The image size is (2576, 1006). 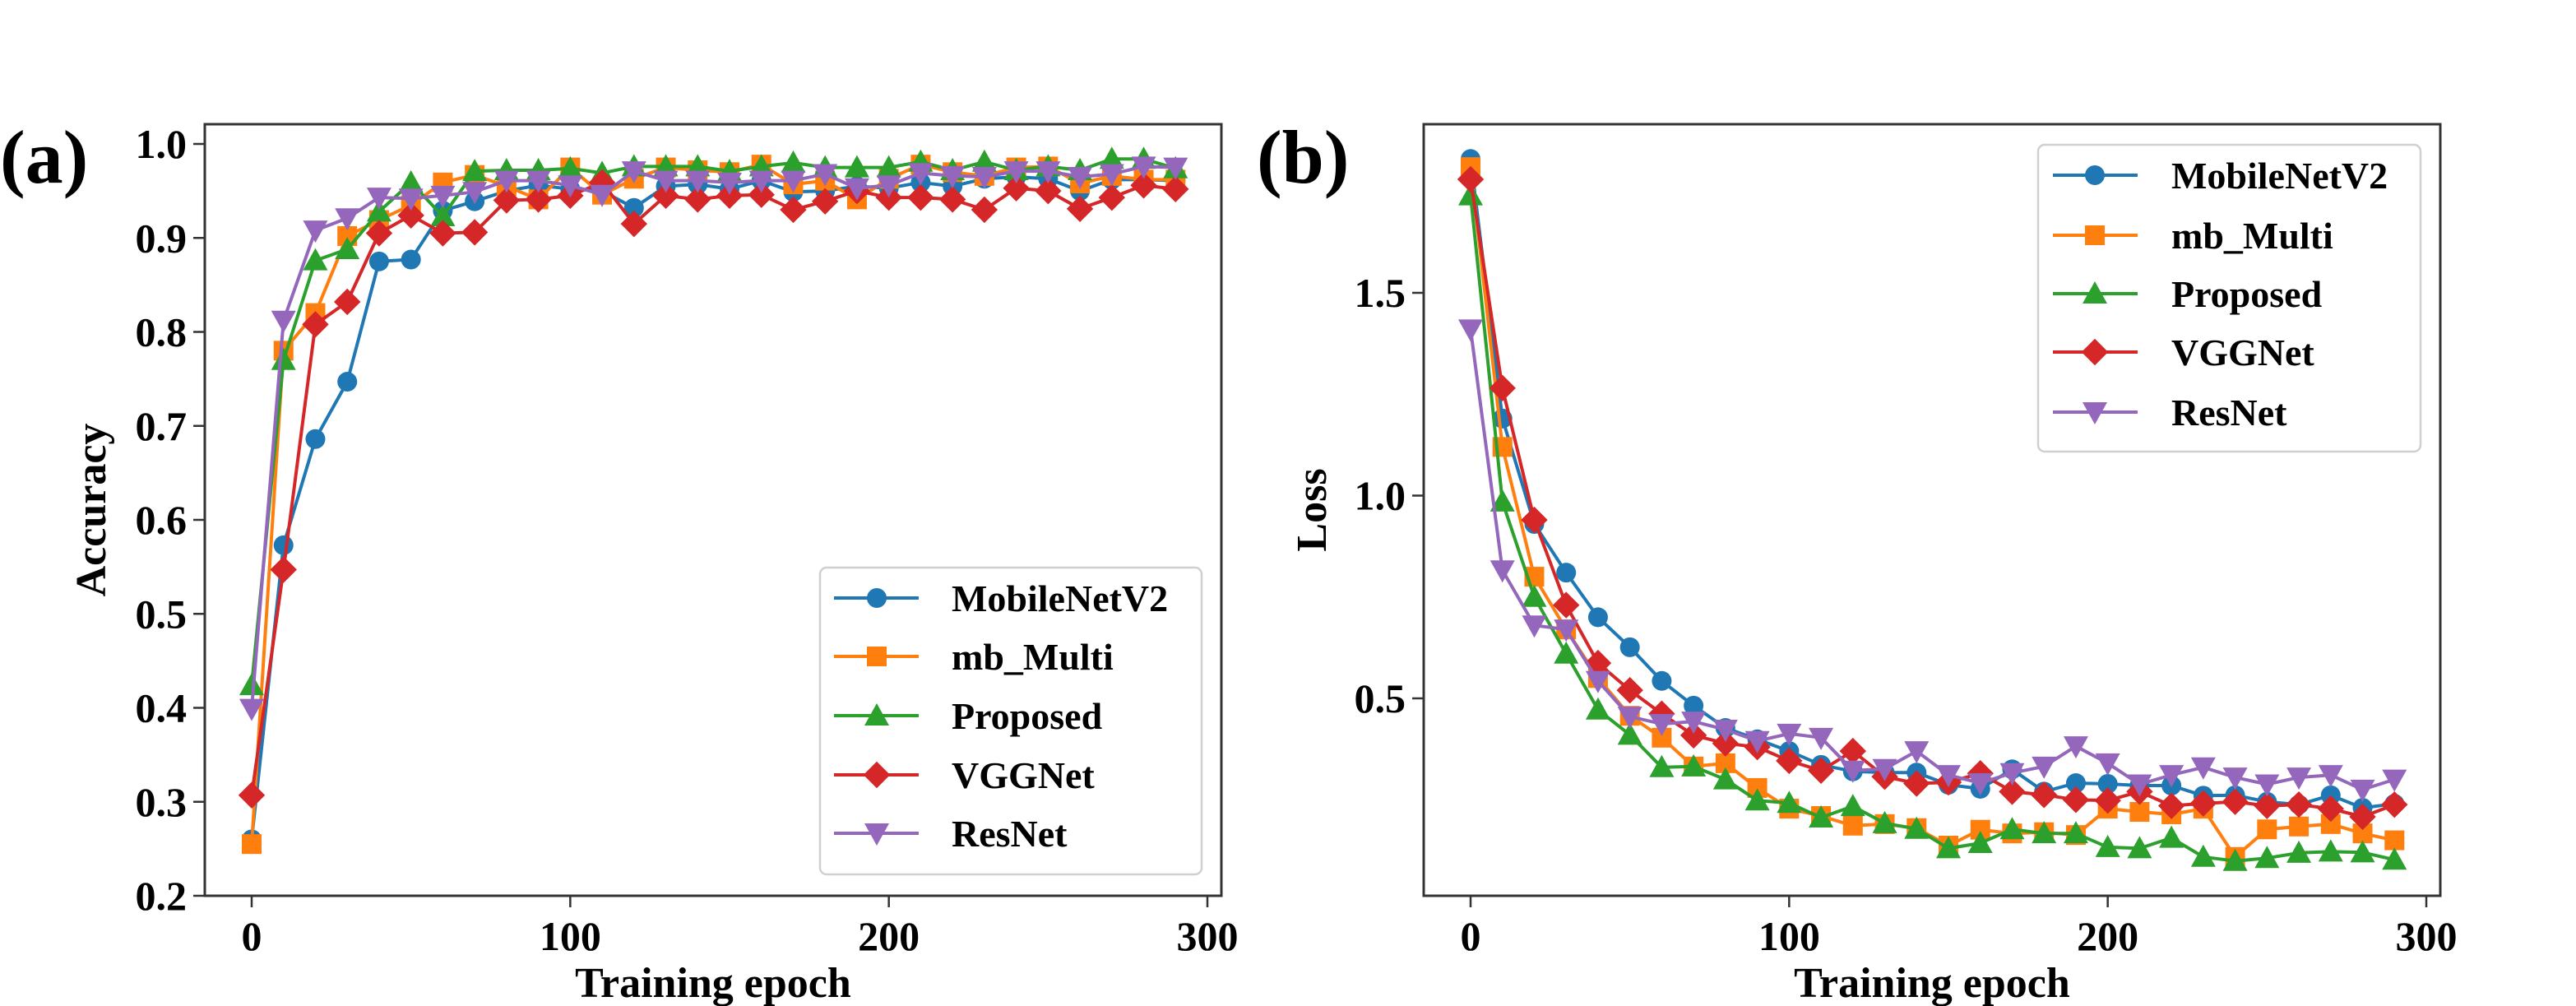 What do you see at coordinates (2242, 352) in the screenshot?
I see `loss-legend-label: VGGNet` at bounding box center [2242, 352].